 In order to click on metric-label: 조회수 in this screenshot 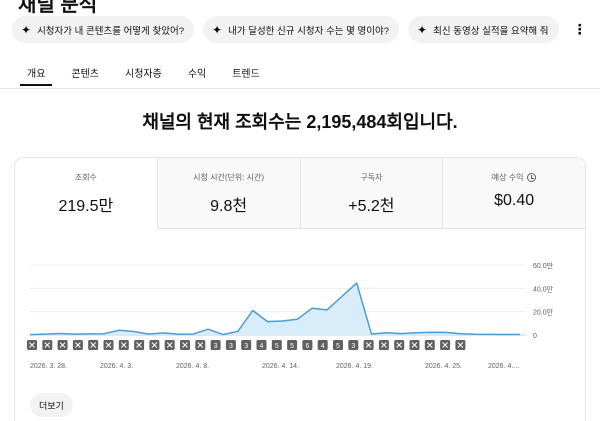, I will do `click(85, 177)`.